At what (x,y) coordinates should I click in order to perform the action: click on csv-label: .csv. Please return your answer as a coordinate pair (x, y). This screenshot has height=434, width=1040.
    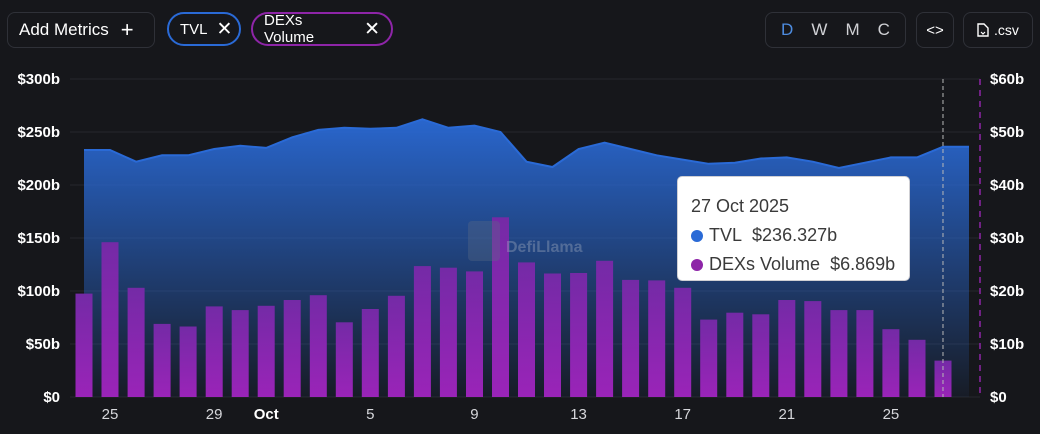
    Looking at the image, I should click on (1006, 30).